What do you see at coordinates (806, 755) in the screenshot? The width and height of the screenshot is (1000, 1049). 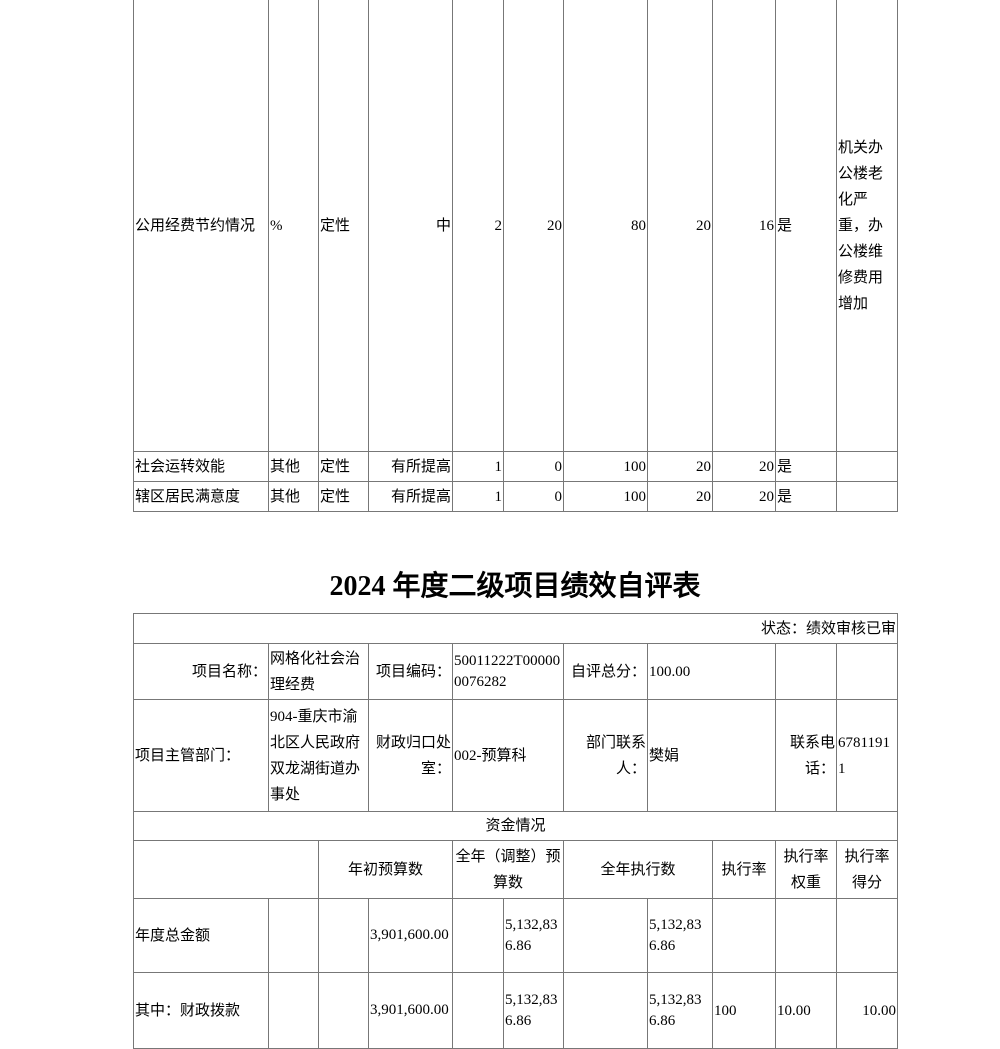 I see `phone-label: 联系电话：` at bounding box center [806, 755].